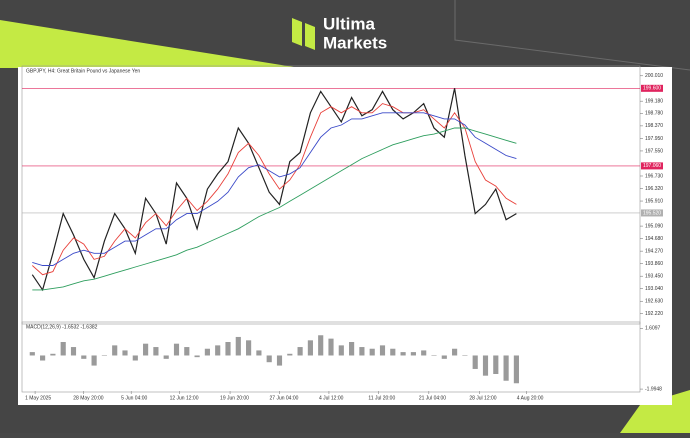 Image resolution: width=690 pixels, height=438 pixels. Describe the element at coordinates (654, 277) in the screenshot. I see `y-tick-label: 193.450` at that location.